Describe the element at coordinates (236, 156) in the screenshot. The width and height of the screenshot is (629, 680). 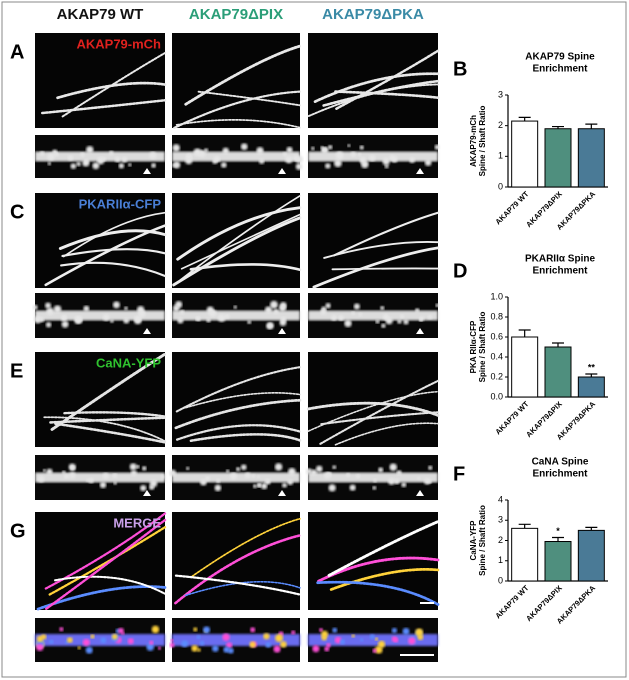
I see `strip-dendrite` at that location.